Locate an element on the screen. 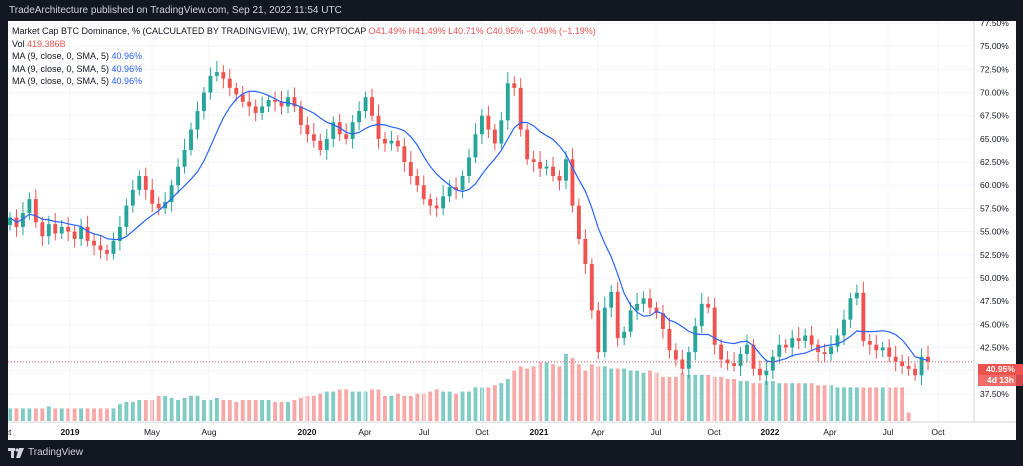 This screenshot has height=466, width=1023. y-tick-label: 65.00% is located at coordinates (994, 139).